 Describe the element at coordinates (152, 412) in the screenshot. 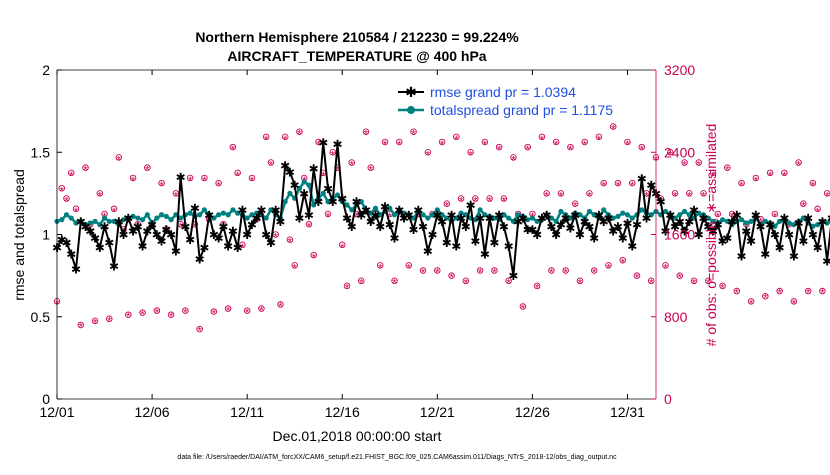

I see `x-tick-label: 12/06` at that location.